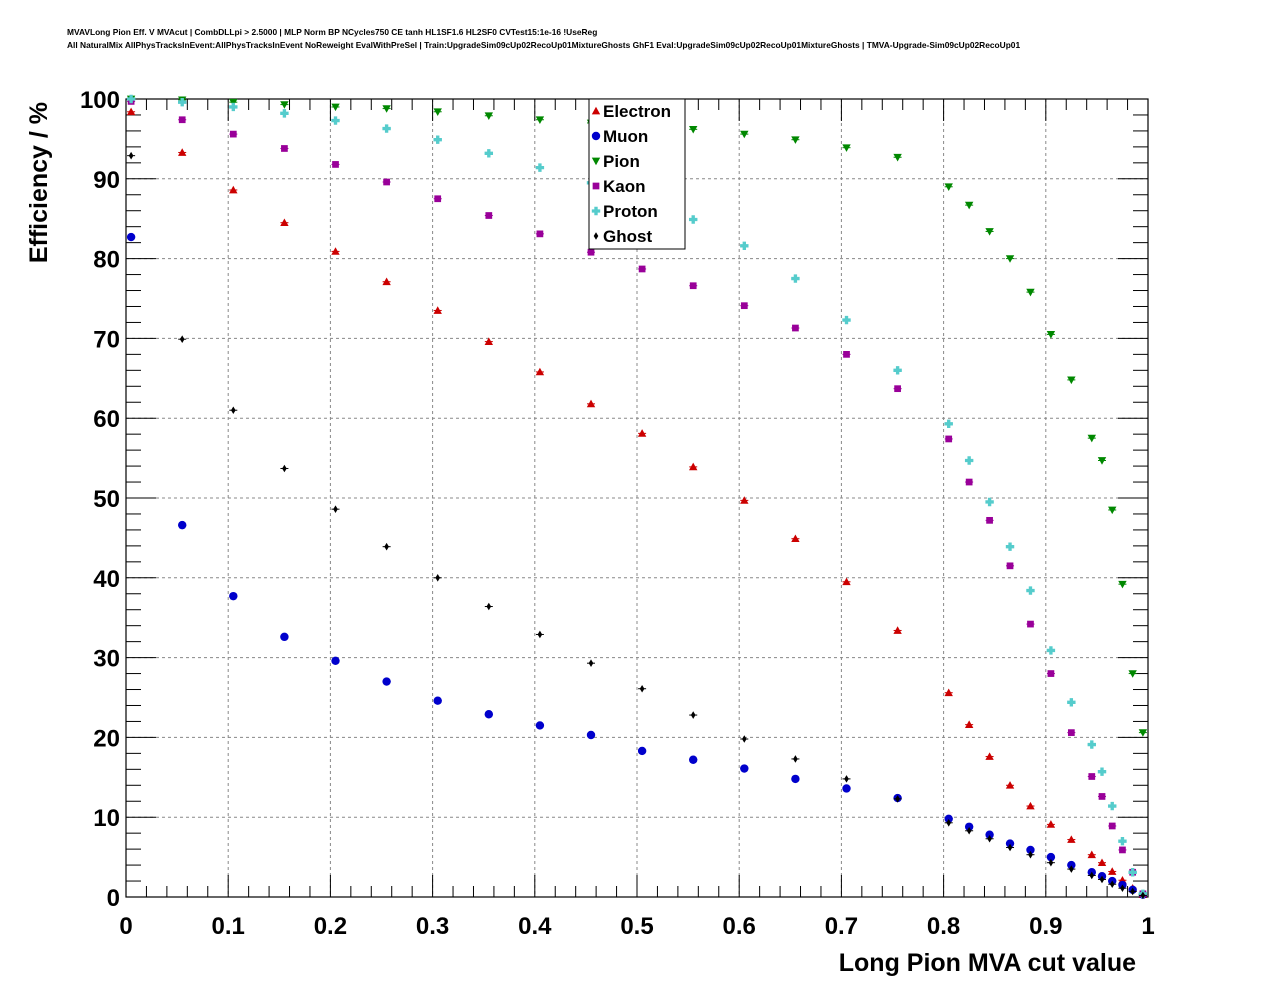 This screenshot has width=1276, height=996. Describe the element at coordinates (943, 926) in the screenshot. I see `x-tick-label: 0.8` at that location.